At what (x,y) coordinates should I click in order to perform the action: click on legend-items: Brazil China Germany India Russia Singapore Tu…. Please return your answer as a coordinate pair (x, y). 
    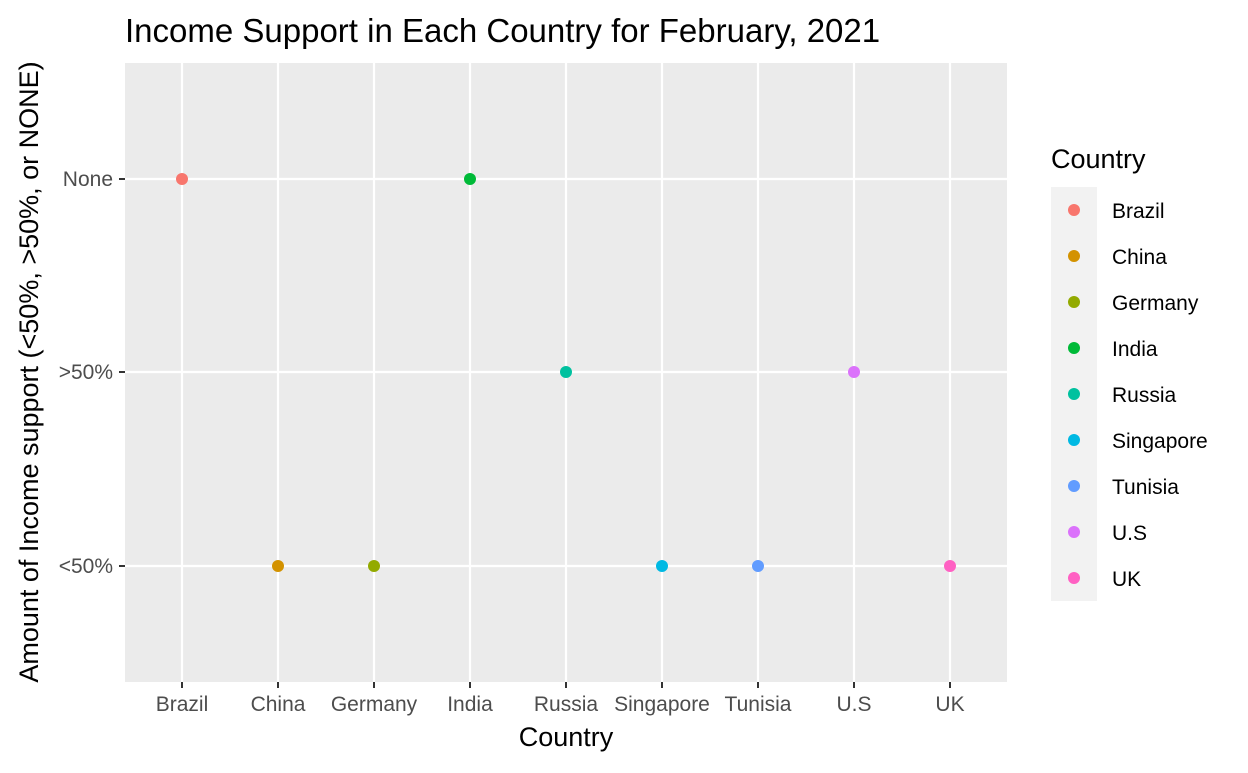
    Looking at the image, I should click on (1138, 395).